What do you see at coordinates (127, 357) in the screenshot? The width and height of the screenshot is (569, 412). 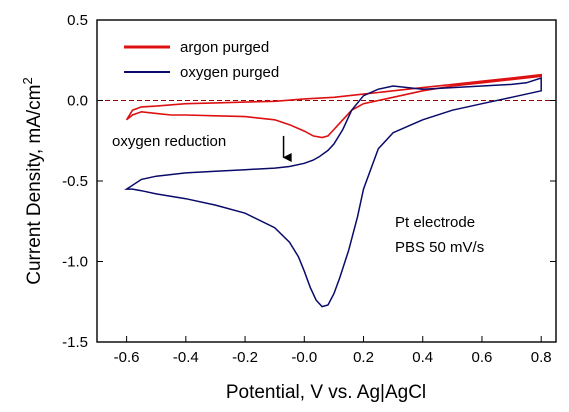 I see `x-tick-label: -0.6` at bounding box center [127, 357].